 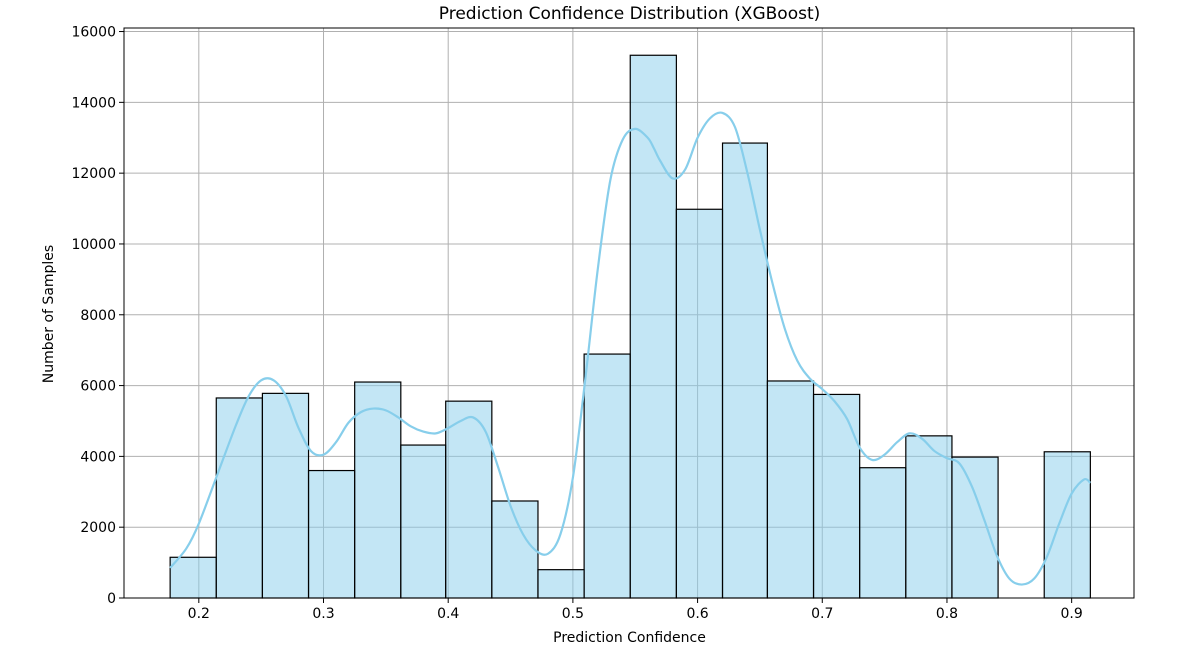 What do you see at coordinates (93, 174) in the screenshot?
I see `y-tick-label: 12000` at bounding box center [93, 174].